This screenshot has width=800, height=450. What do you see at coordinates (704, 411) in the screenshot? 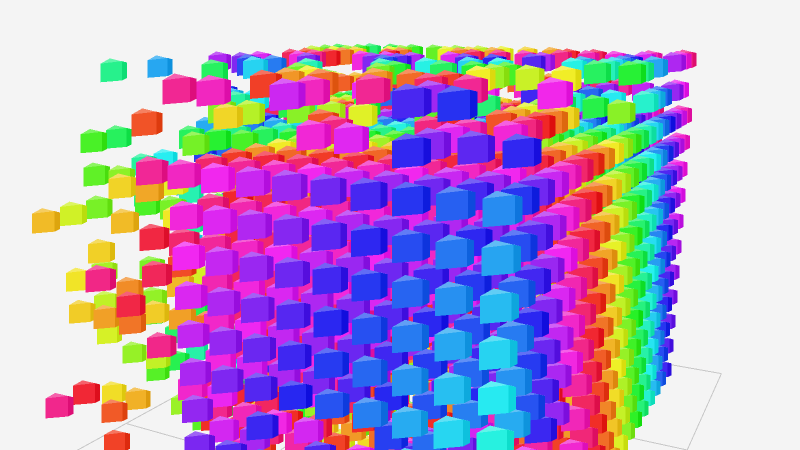
I see `grid-line` at bounding box center [704, 411].